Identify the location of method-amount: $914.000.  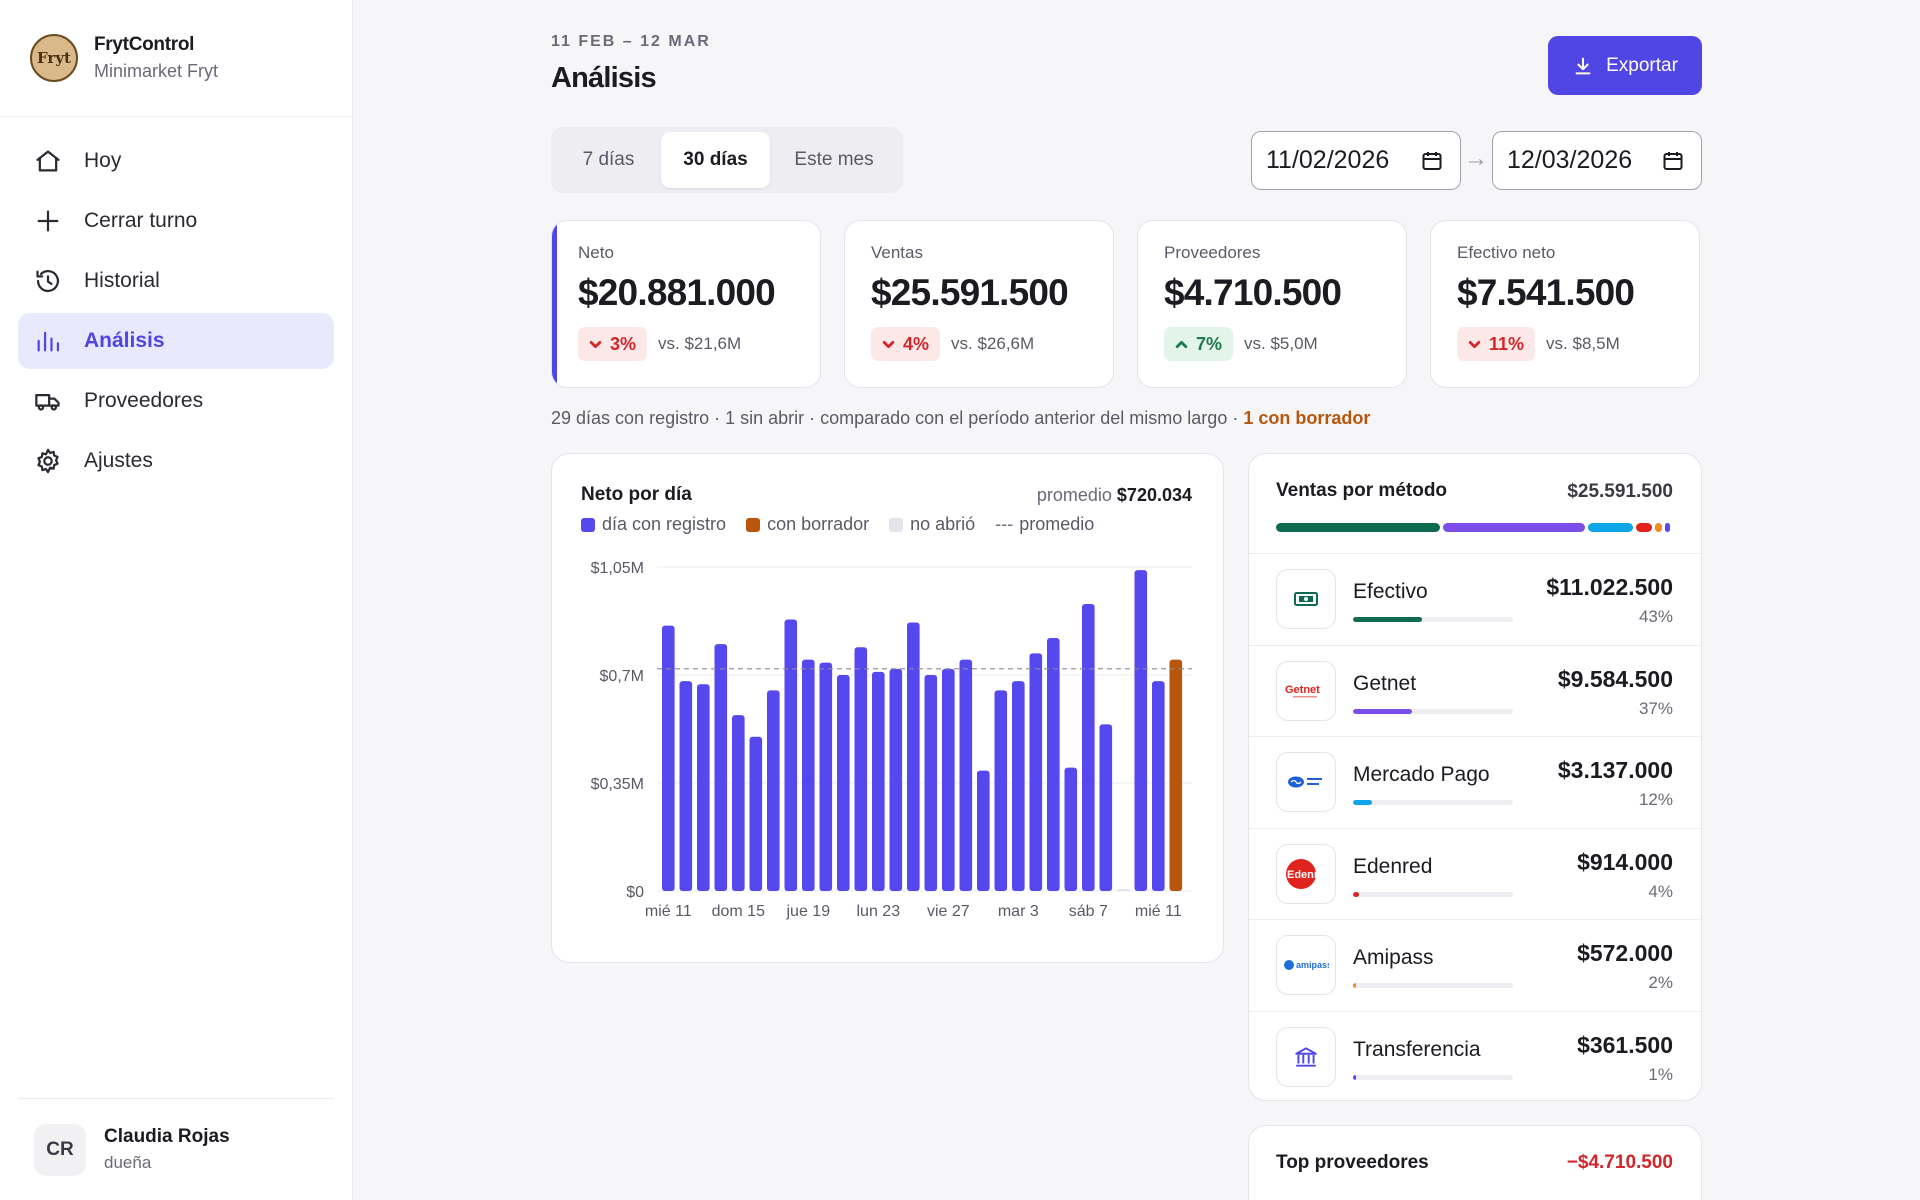
(1625, 861).